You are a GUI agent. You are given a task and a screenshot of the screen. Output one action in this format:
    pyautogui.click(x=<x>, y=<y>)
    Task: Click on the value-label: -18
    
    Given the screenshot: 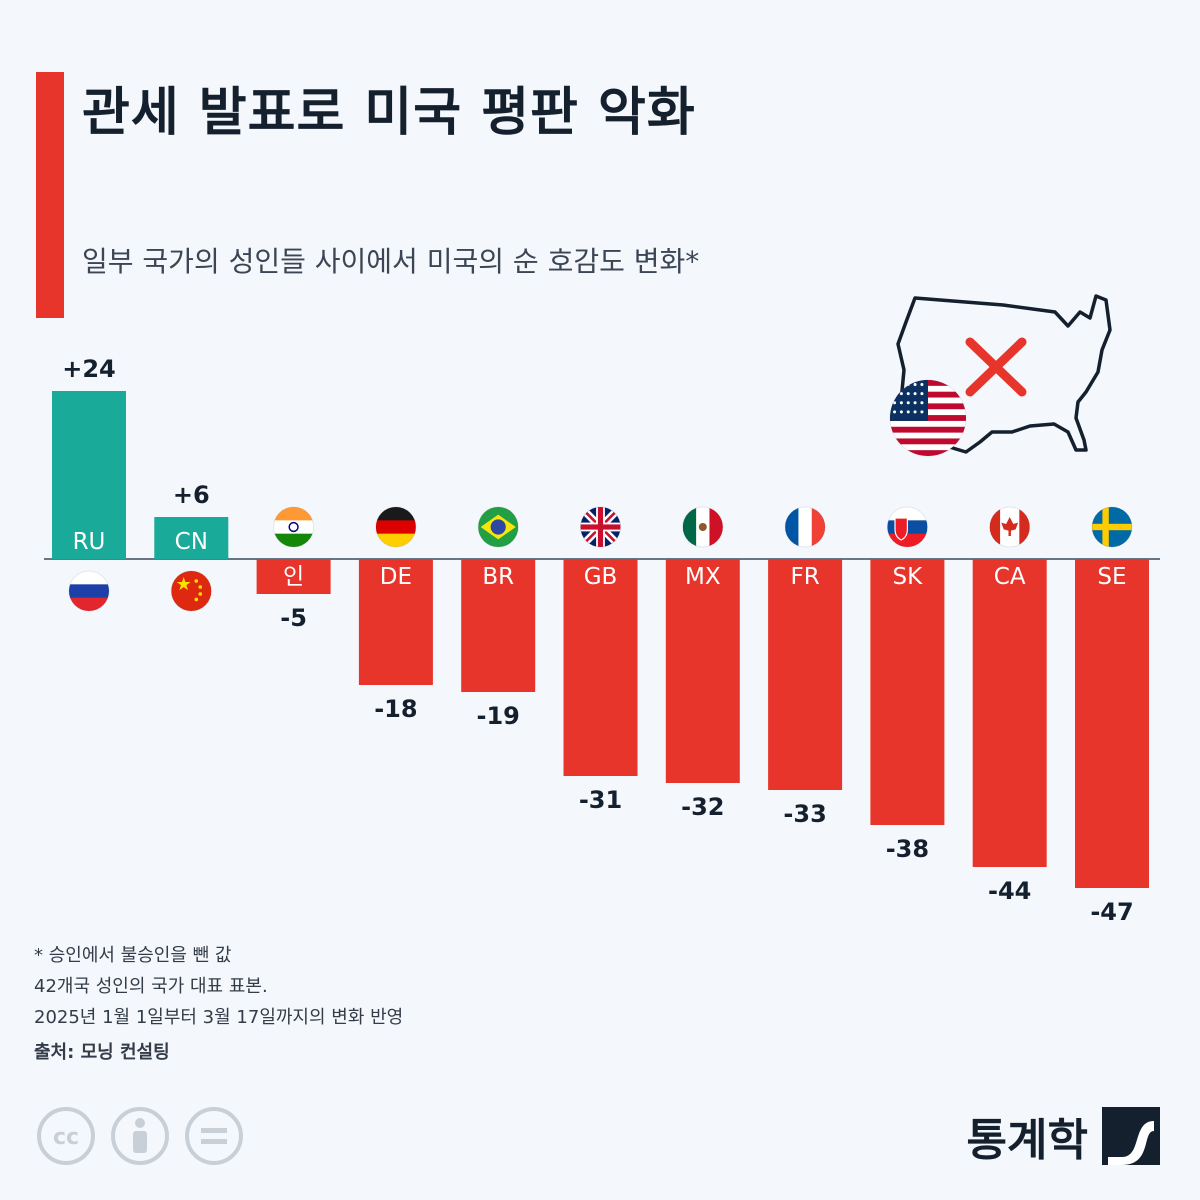 What is the action you would take?
    pyautogui.click(x=395, y=709)
    